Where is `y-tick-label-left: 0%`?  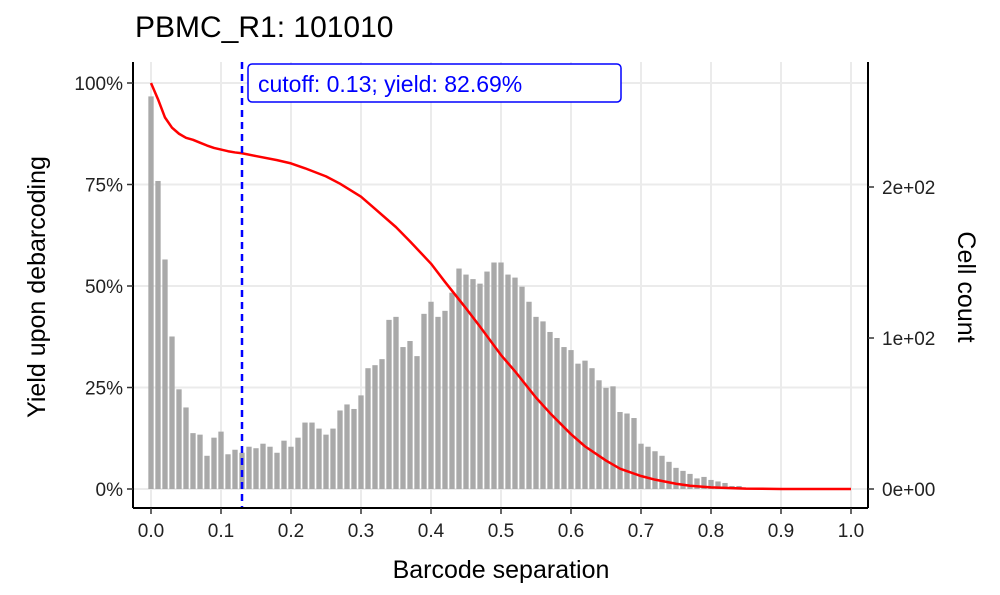
y-tick-label-left: 0% is located at coordinates (110, 490).